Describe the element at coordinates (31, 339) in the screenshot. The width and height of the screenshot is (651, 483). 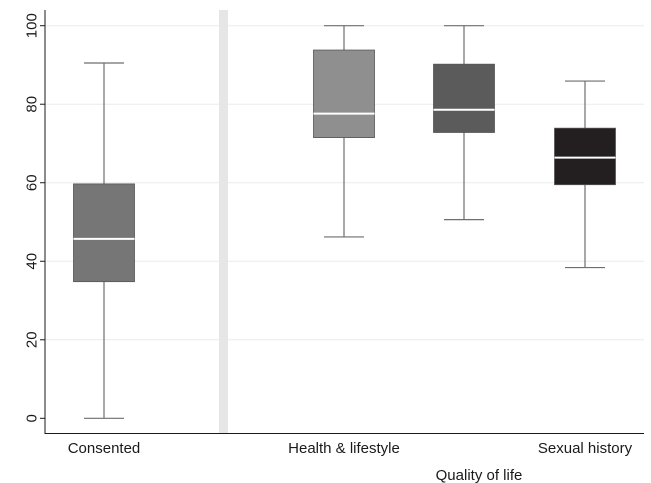
I see `y-tick-label-20: 20` at that location.